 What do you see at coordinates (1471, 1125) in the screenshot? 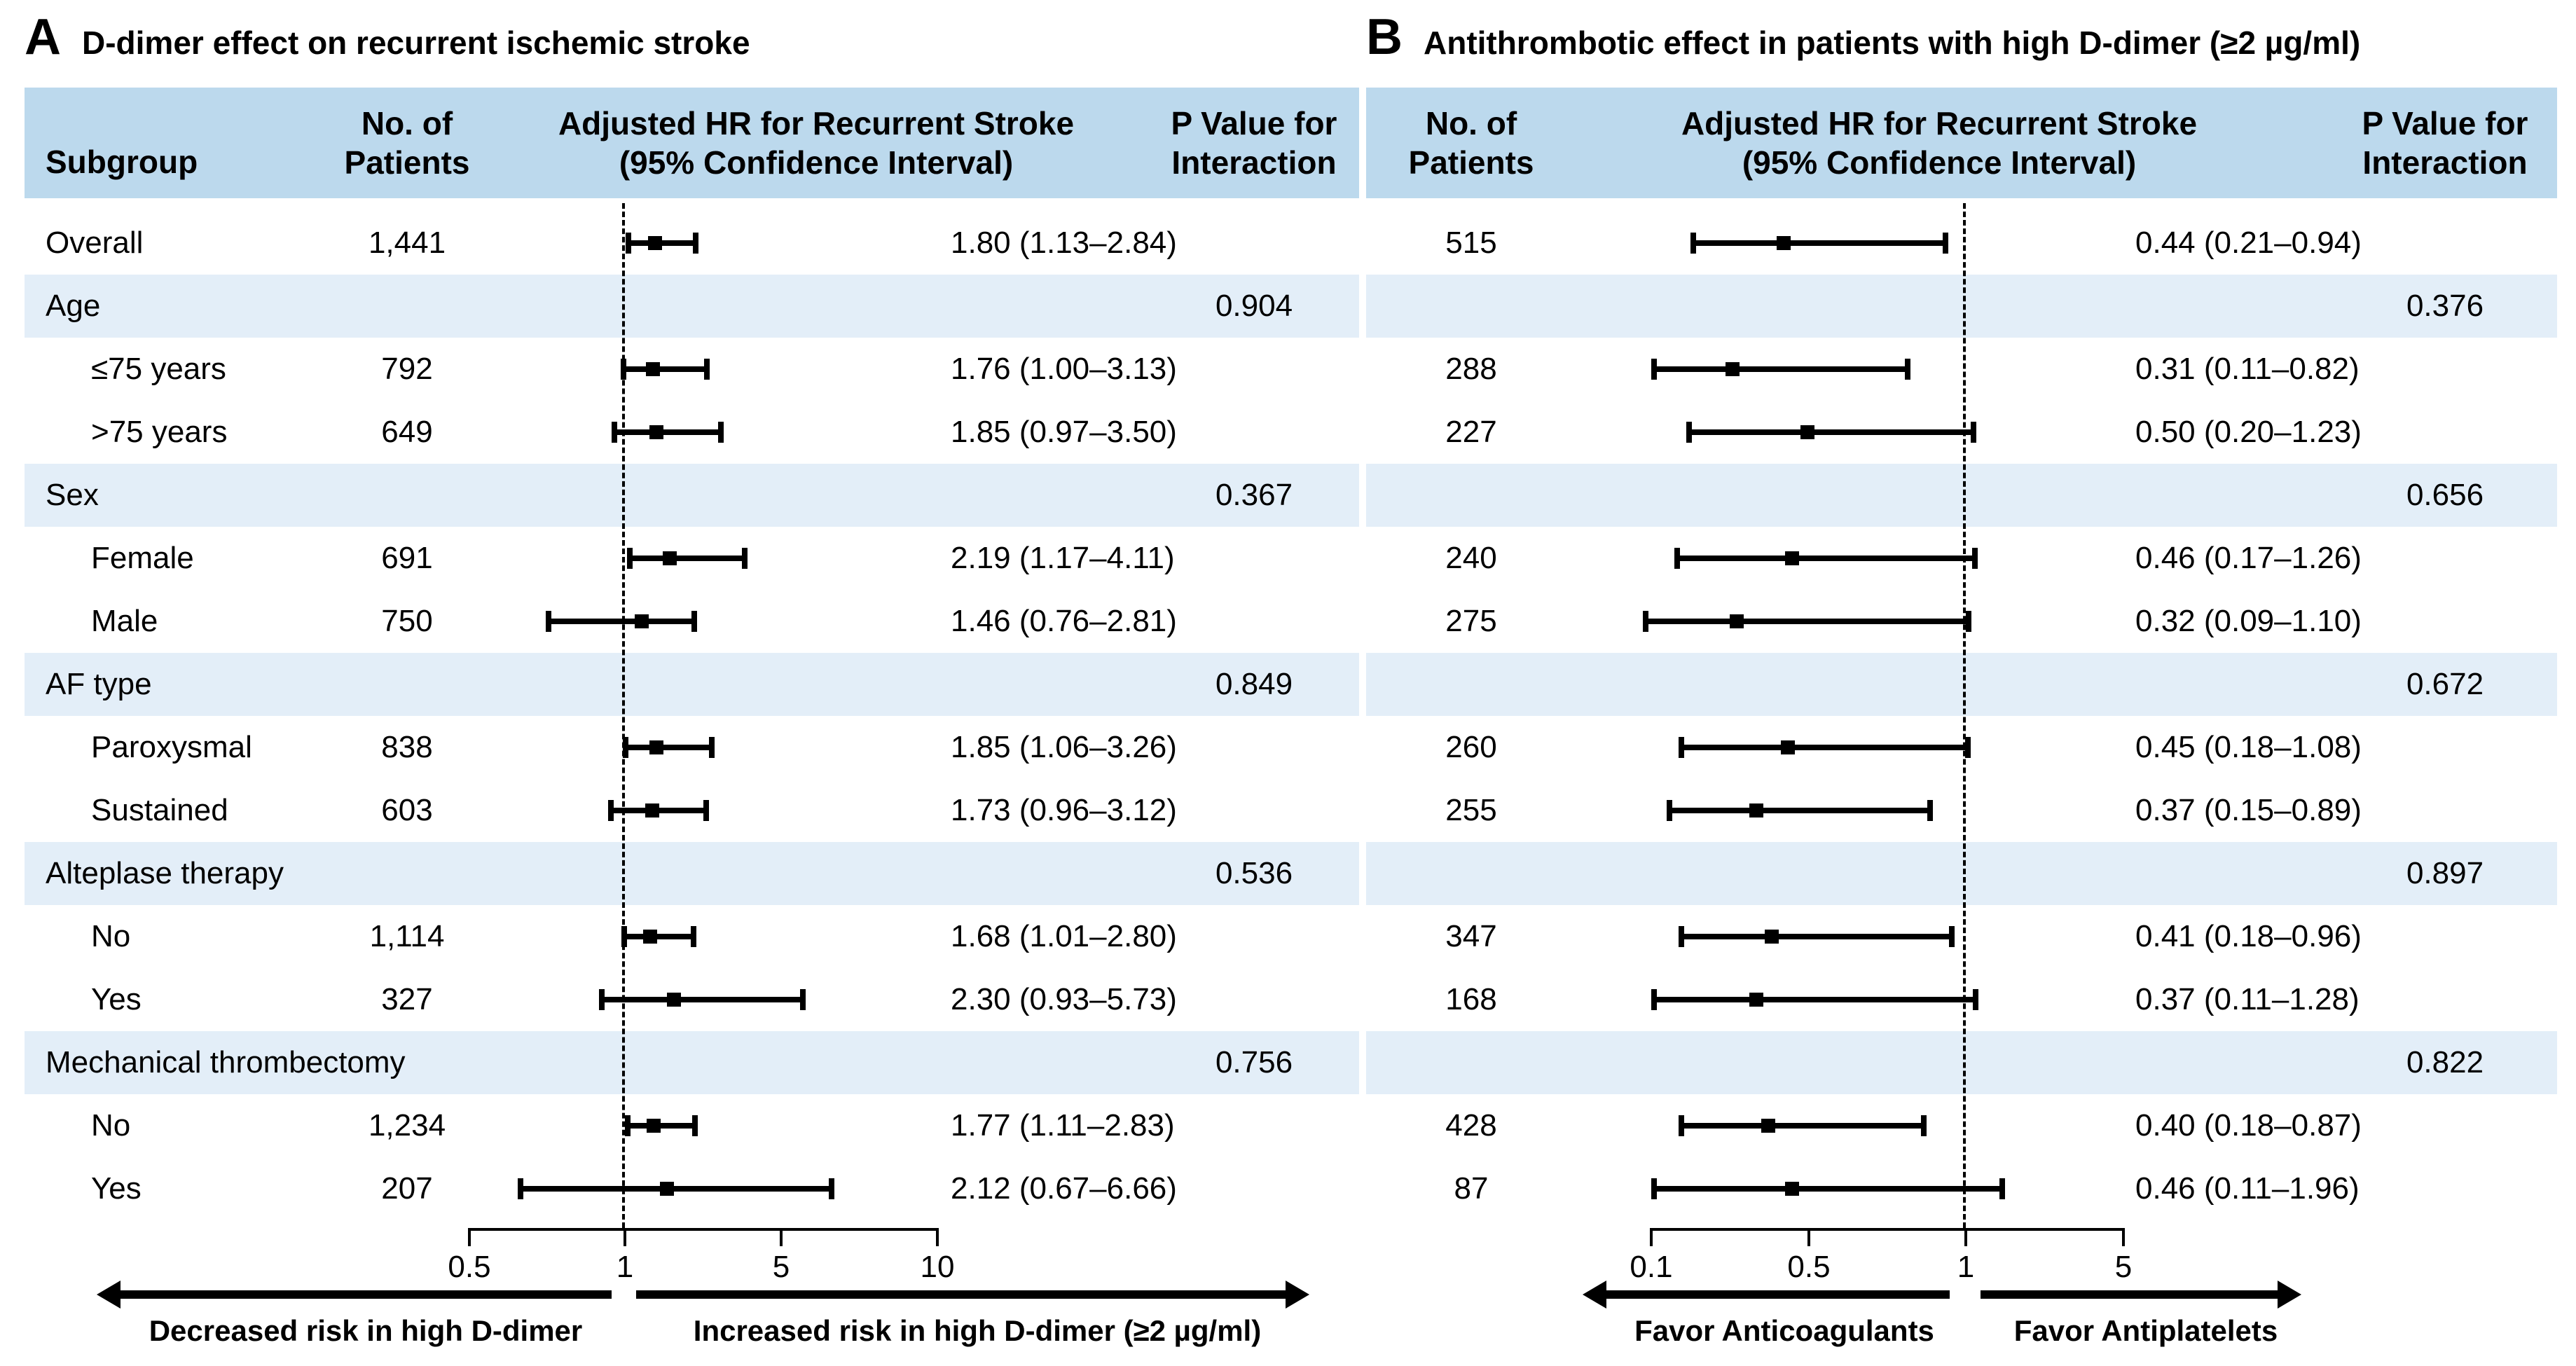
I see `patients-count: 428` at bounding box center [1471, 1125].